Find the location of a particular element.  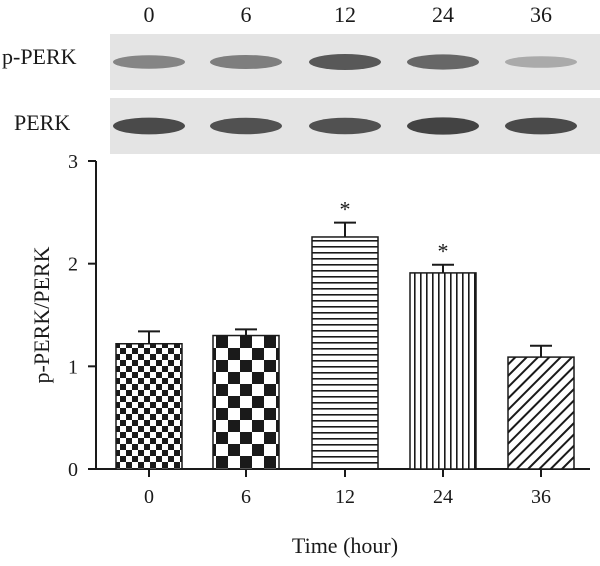

lane-label: 12 is located at coordinates (345, 14).